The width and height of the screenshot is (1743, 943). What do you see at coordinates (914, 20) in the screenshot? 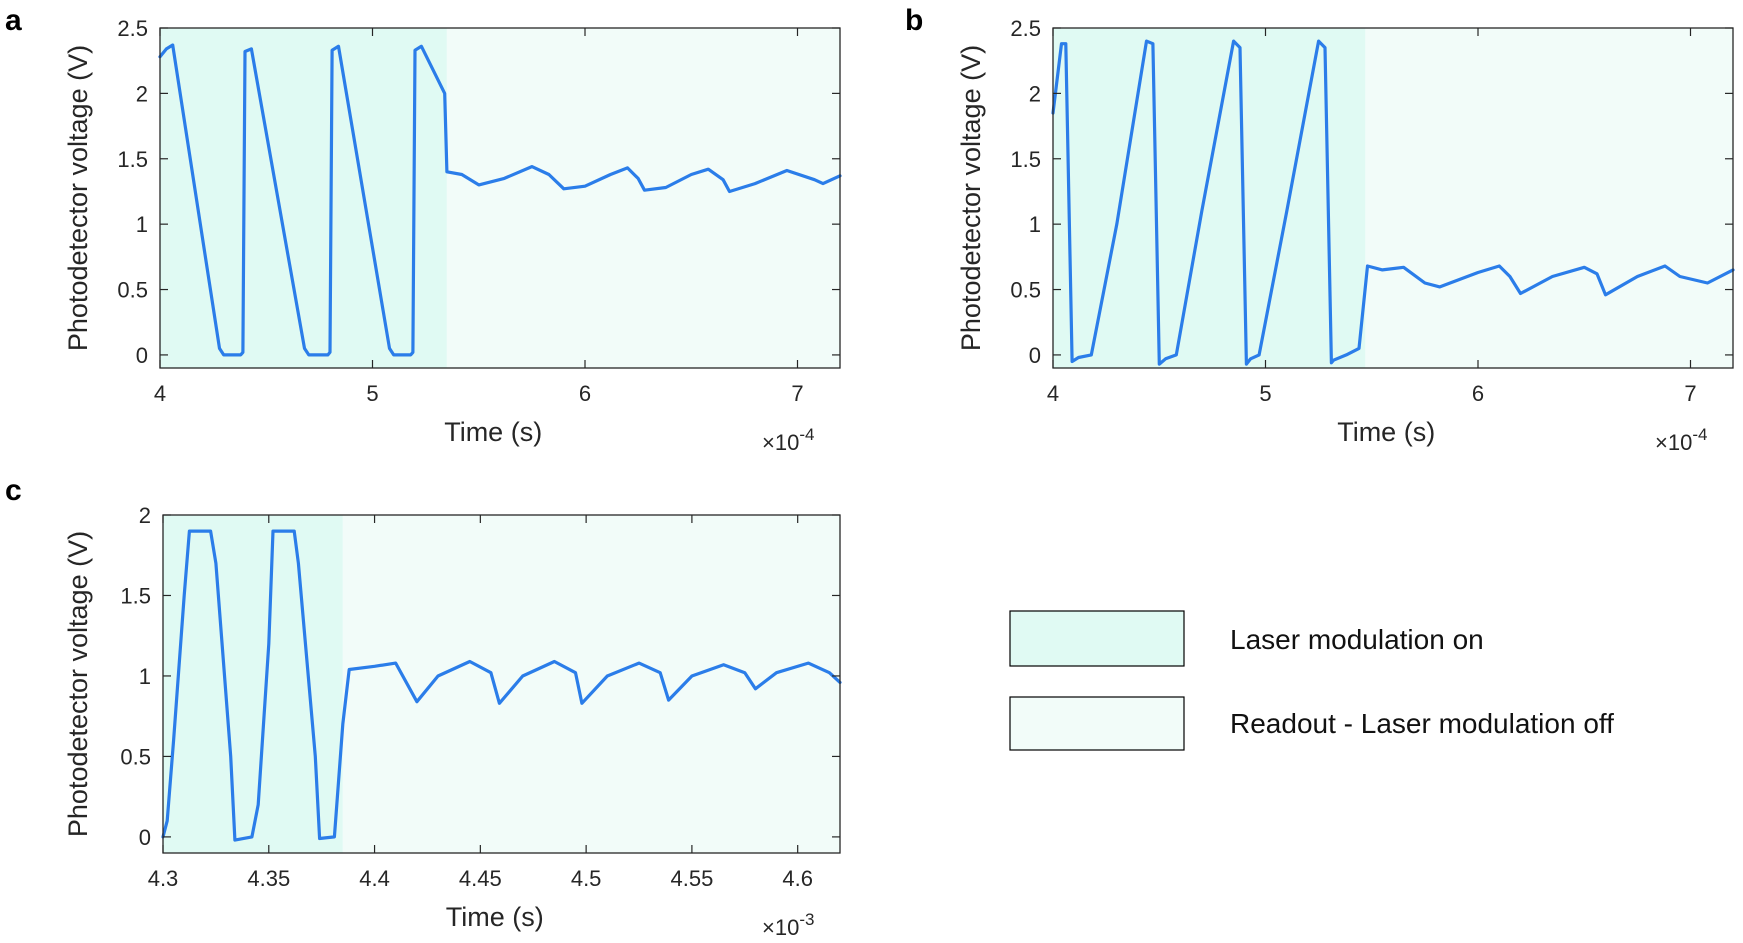
I see `panel-letter: b` at bounding box center [914, 20].